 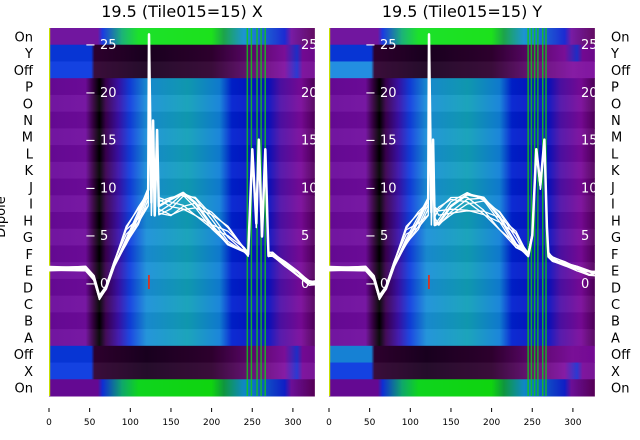 I want to click on row-label: On, so click(x=620, y=389).